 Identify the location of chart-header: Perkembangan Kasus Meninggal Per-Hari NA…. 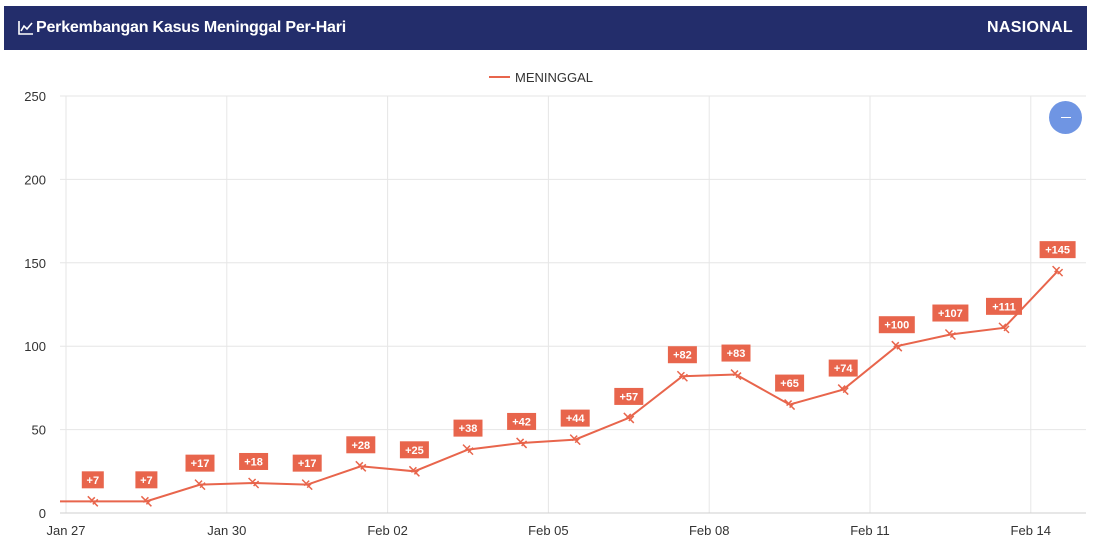
(545, 28).